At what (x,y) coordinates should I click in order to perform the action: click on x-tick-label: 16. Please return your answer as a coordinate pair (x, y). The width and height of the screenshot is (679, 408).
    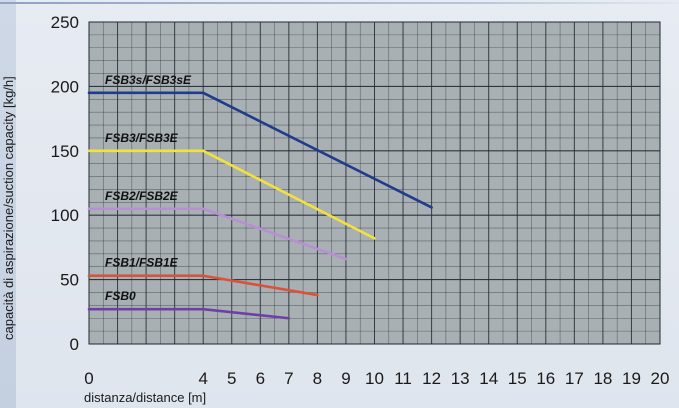
    Looking at the image, I should click on (545, 378).